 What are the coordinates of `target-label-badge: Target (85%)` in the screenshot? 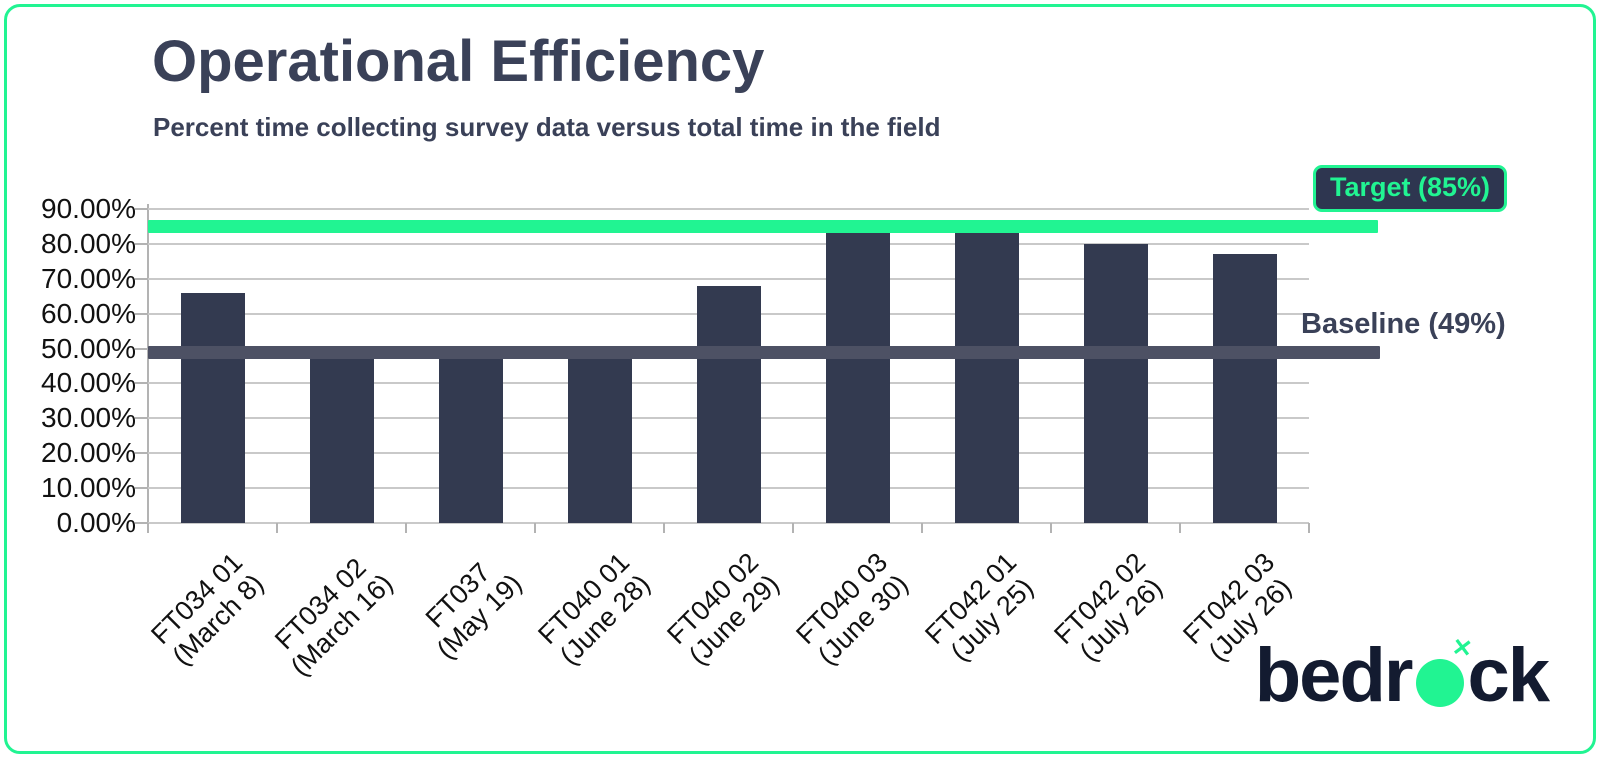 It's located at (1410, 188).